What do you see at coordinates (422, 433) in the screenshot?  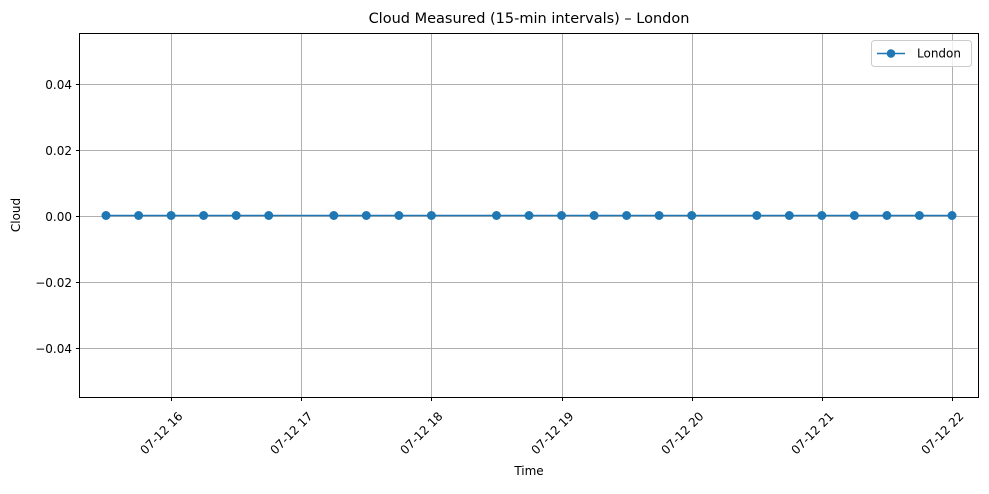 I see `x-tick-label: 07-12 18` at bounding box center [422, 433].